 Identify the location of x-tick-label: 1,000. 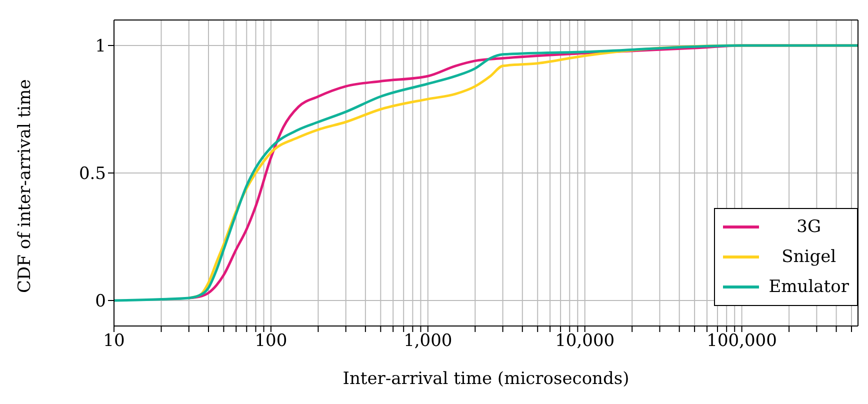
(428, 341).